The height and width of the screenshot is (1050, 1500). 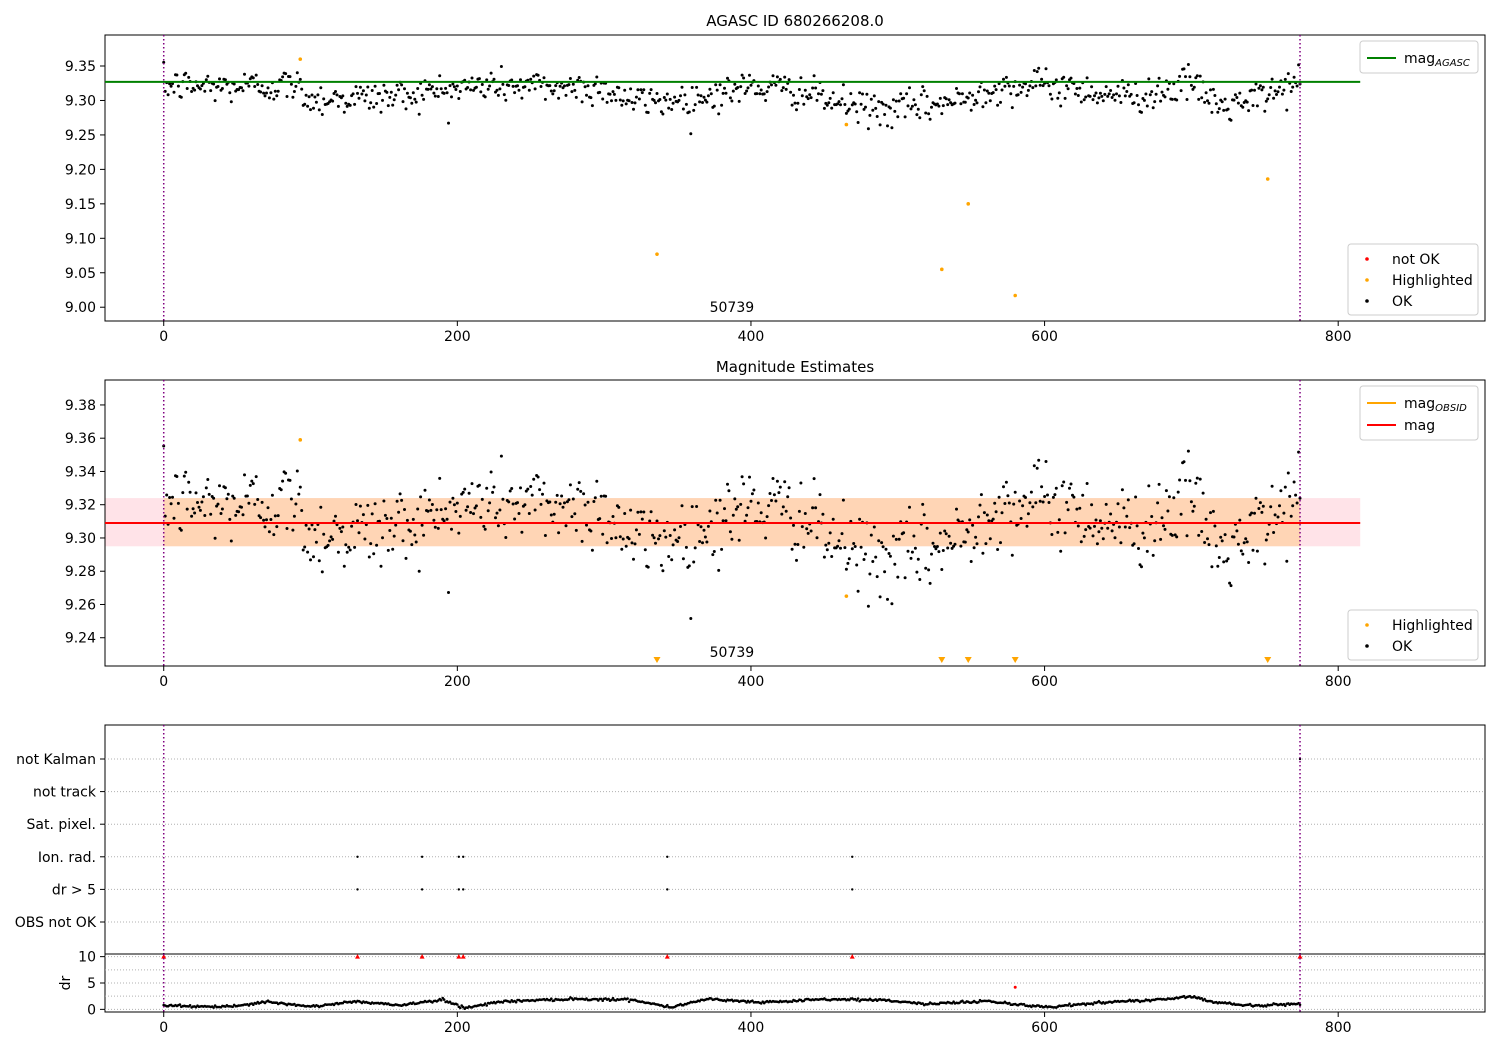 What do you see at coordinates (80, 605) in the screenshot?
I see `y-tick-label: 9.26` at bounding box center [80, 605].